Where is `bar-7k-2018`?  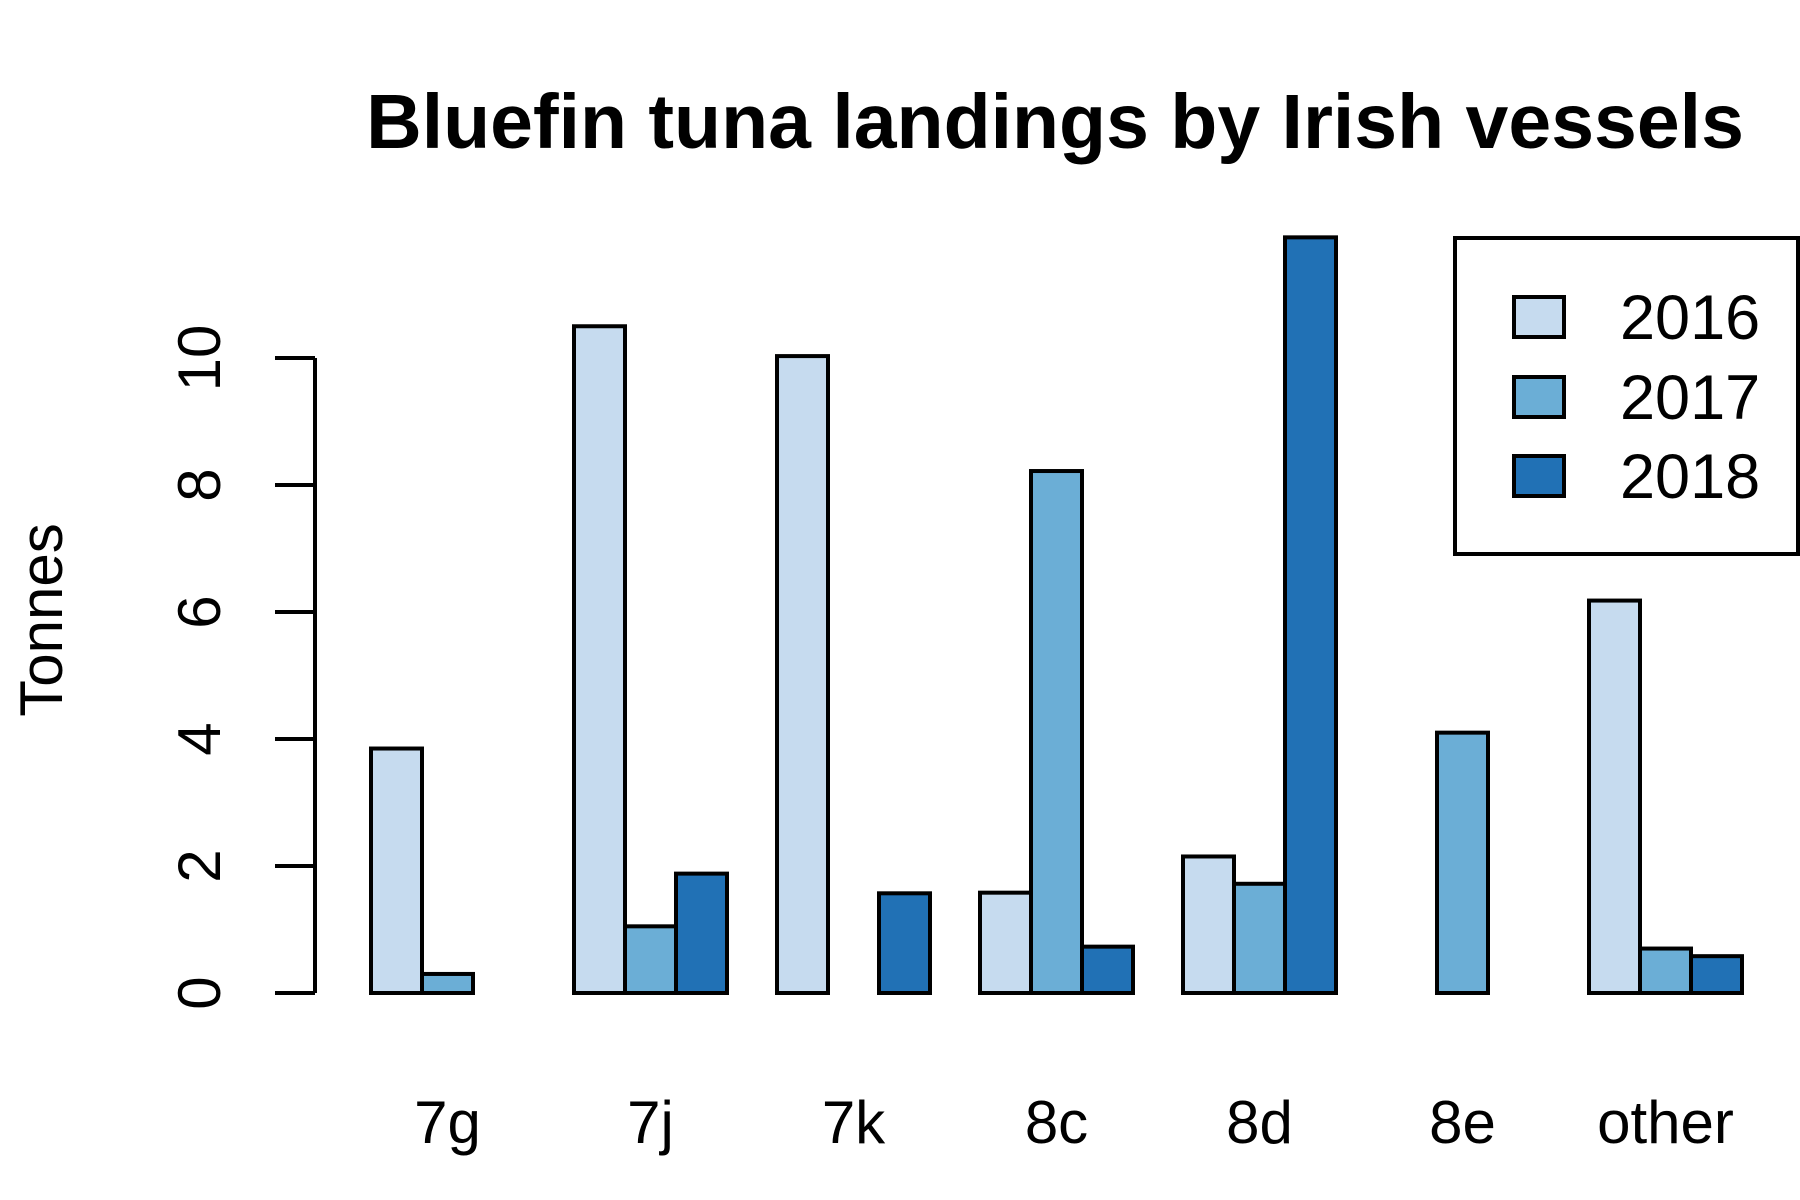 bar-7k-2018 is located at coordinates (904, 943).